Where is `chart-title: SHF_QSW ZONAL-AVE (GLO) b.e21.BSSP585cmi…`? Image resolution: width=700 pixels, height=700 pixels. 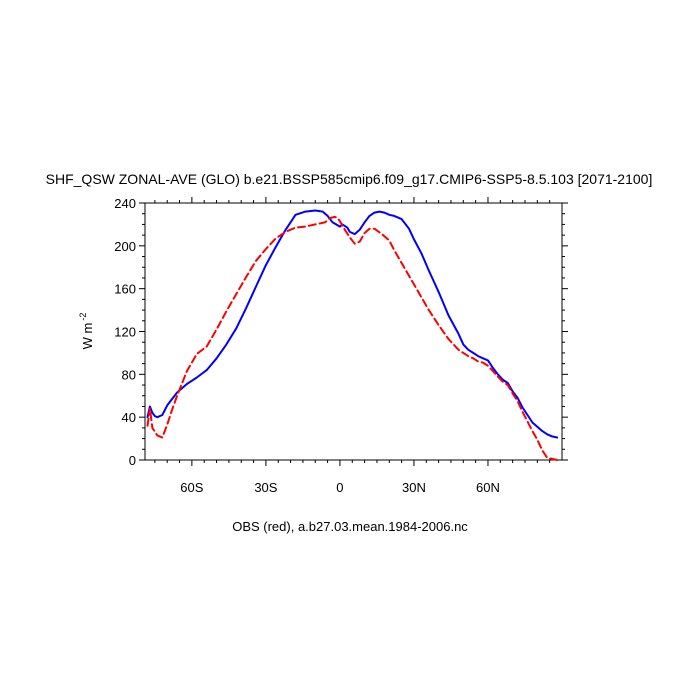 chart-title: SHF_QSW ZONAL-AVE (GLO) b.e21.BSSP585cmi… is located at coordinates (349, 179).